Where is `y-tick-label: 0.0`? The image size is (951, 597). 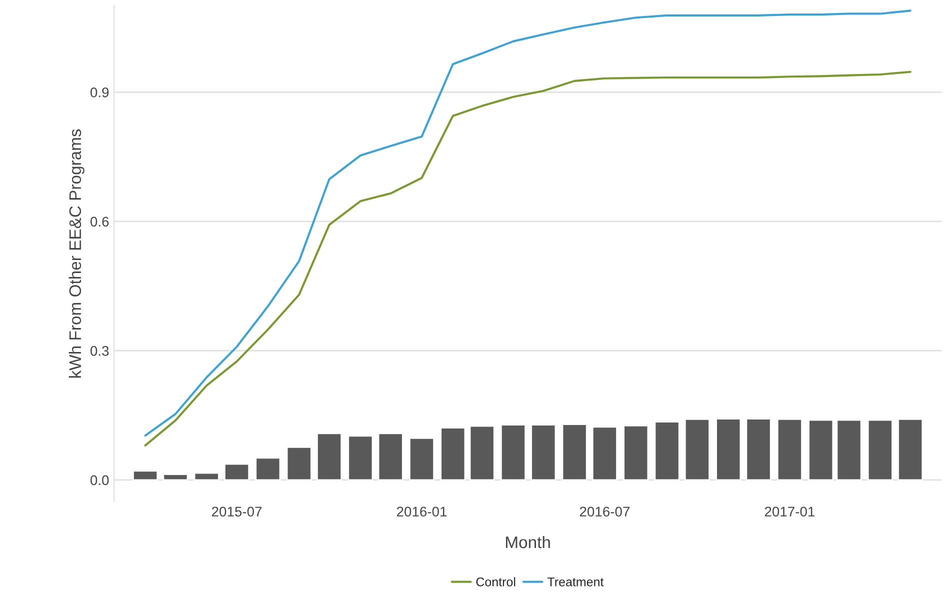 y-tick-label: 0.0 is located at coordinates (99, 480).